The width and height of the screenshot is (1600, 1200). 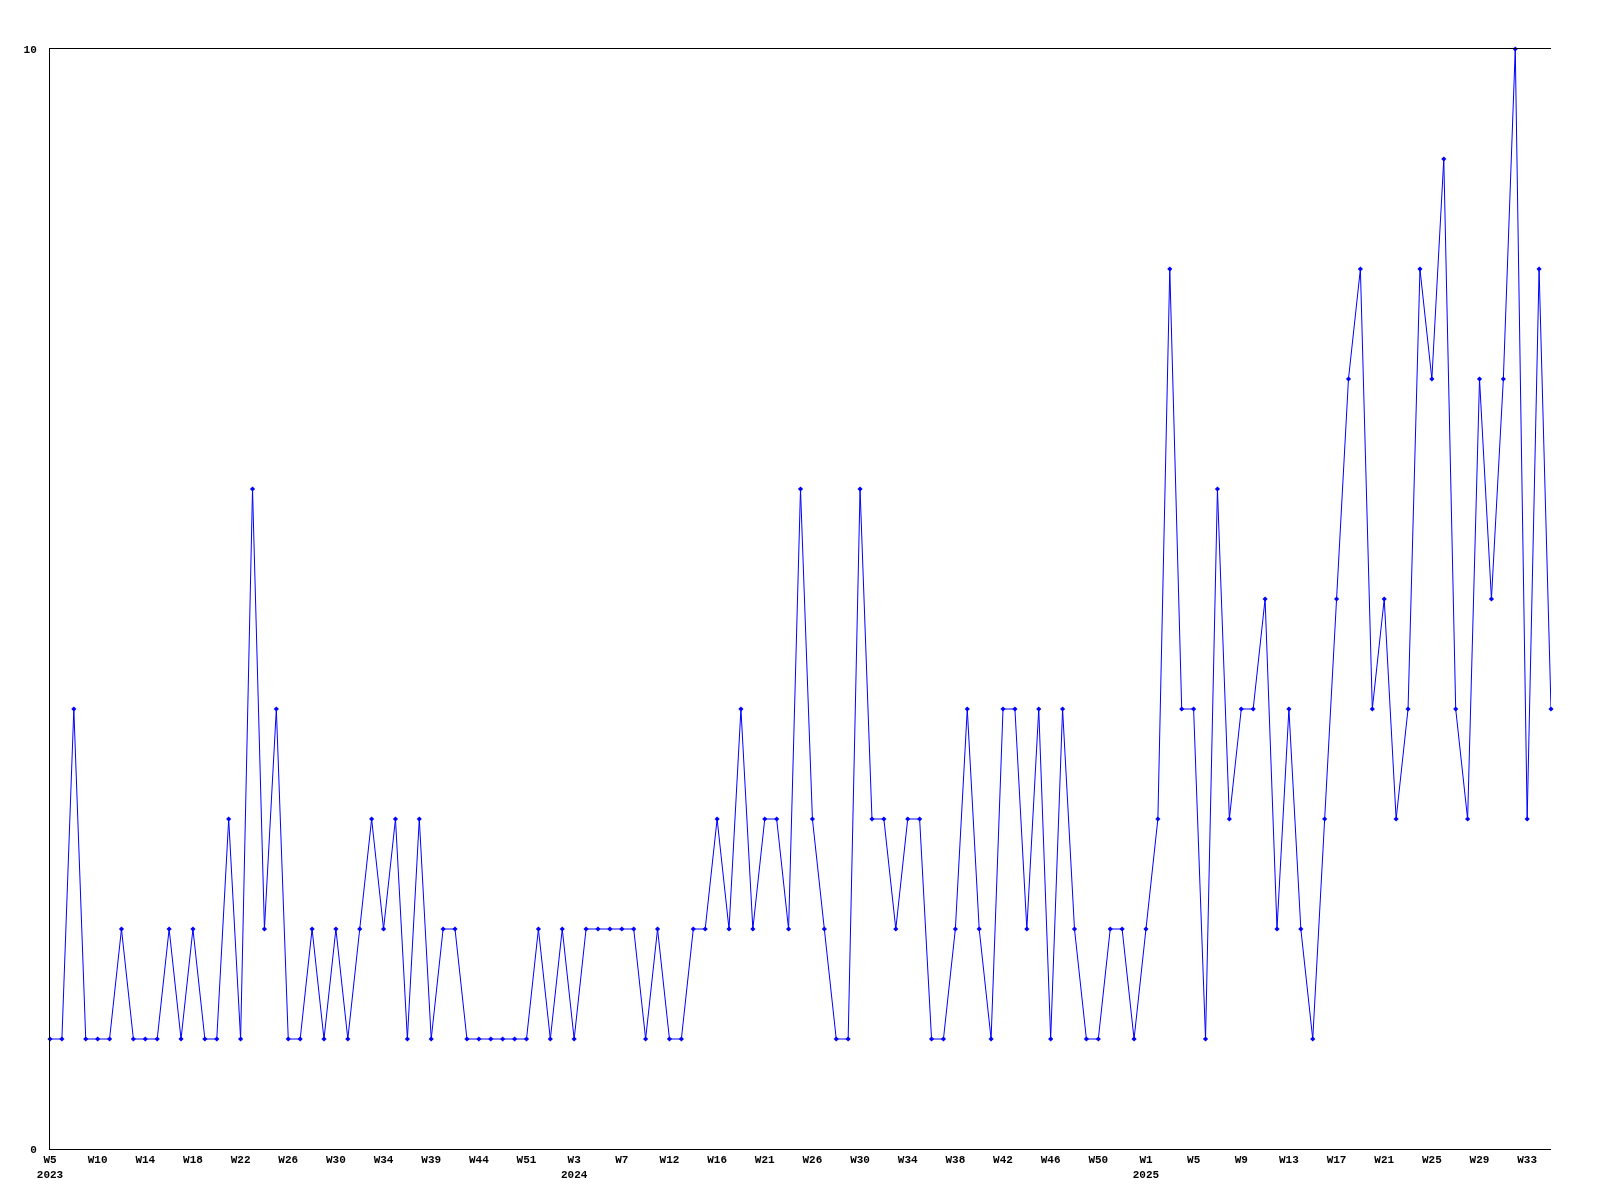 What do you see at coordinates (1479, 1160) in the screenshot?
I see `x-tick-label: W29` at bounding box center [1479, 1160].